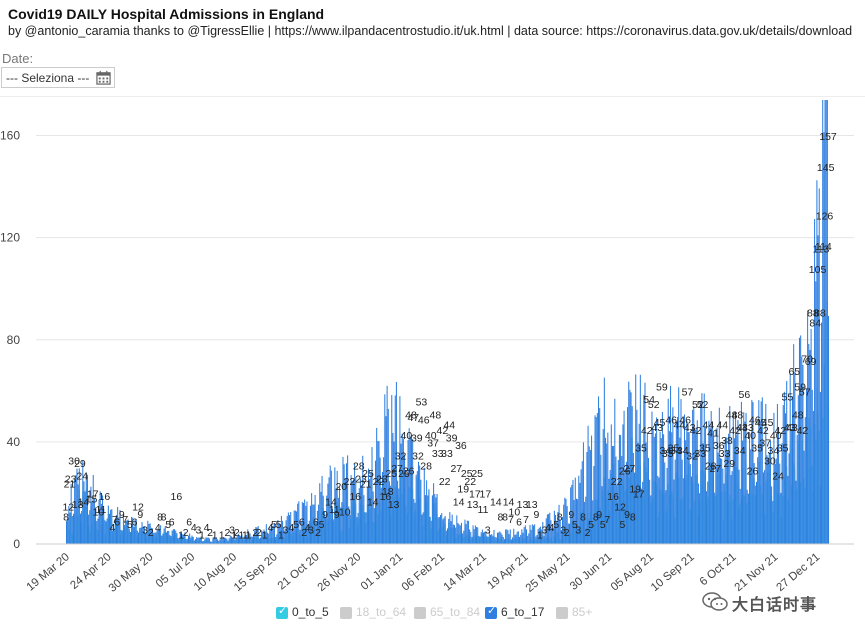 This screenshot has height=638, width=865. Describe the element at coordinates (271, 528) in the screenshot. I see `data-label: 4` at that location.